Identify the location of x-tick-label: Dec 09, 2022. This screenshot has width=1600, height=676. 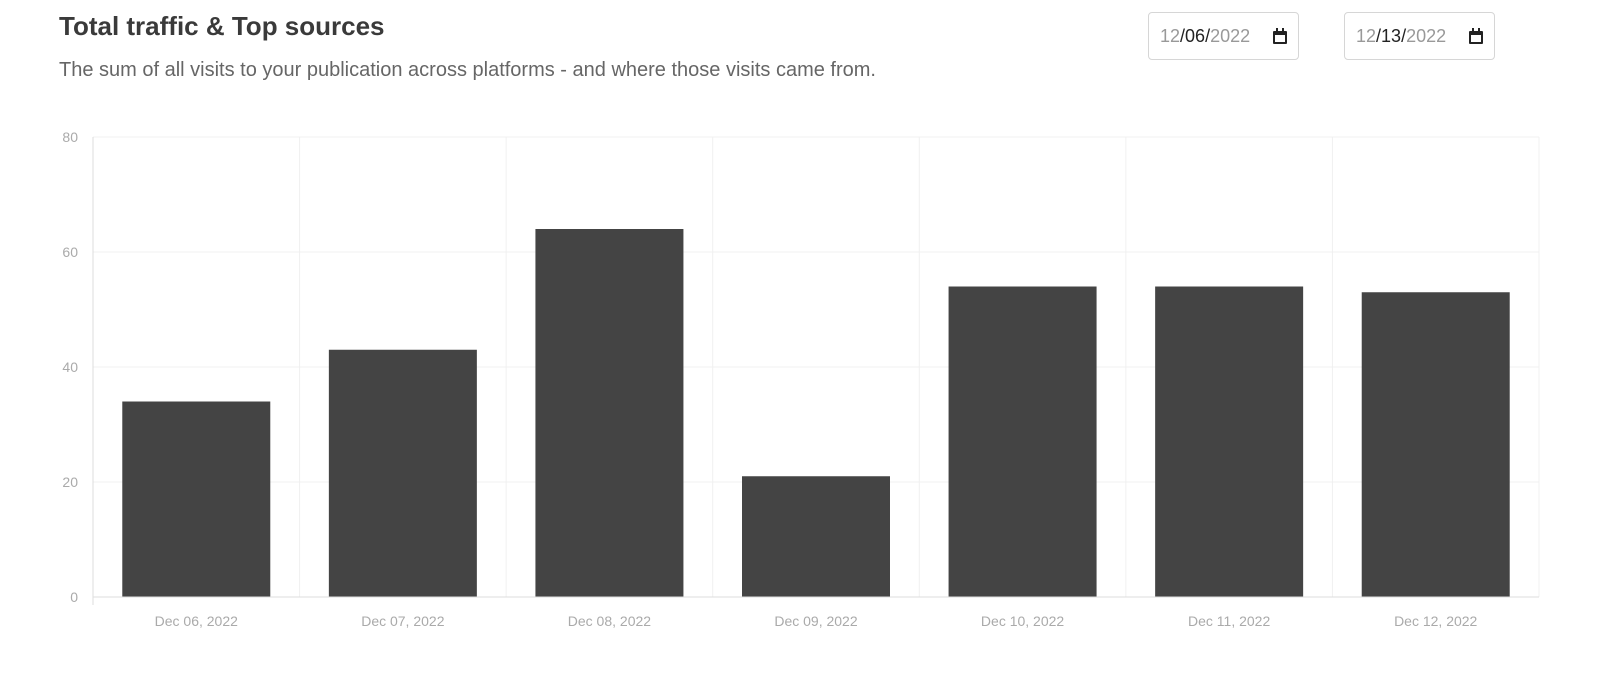
(815, 621).